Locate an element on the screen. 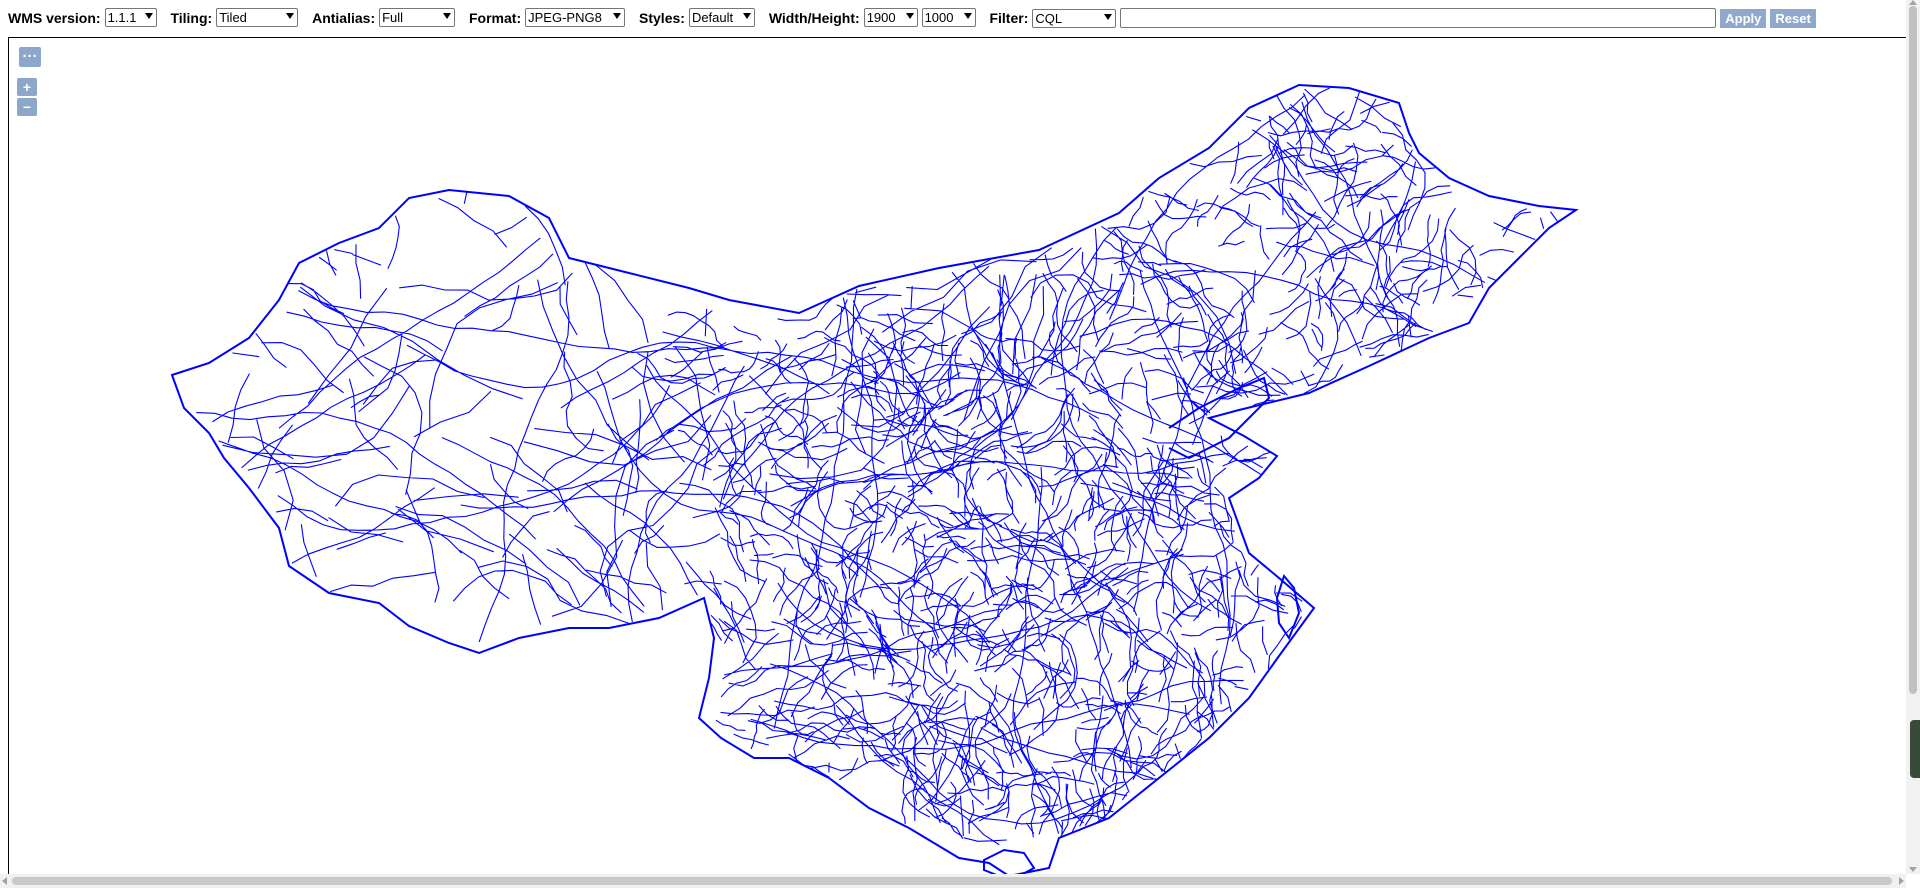 The height and width of the screenshot is (888, 1920). width-select: 1900 is located at coordinates (890, 17).